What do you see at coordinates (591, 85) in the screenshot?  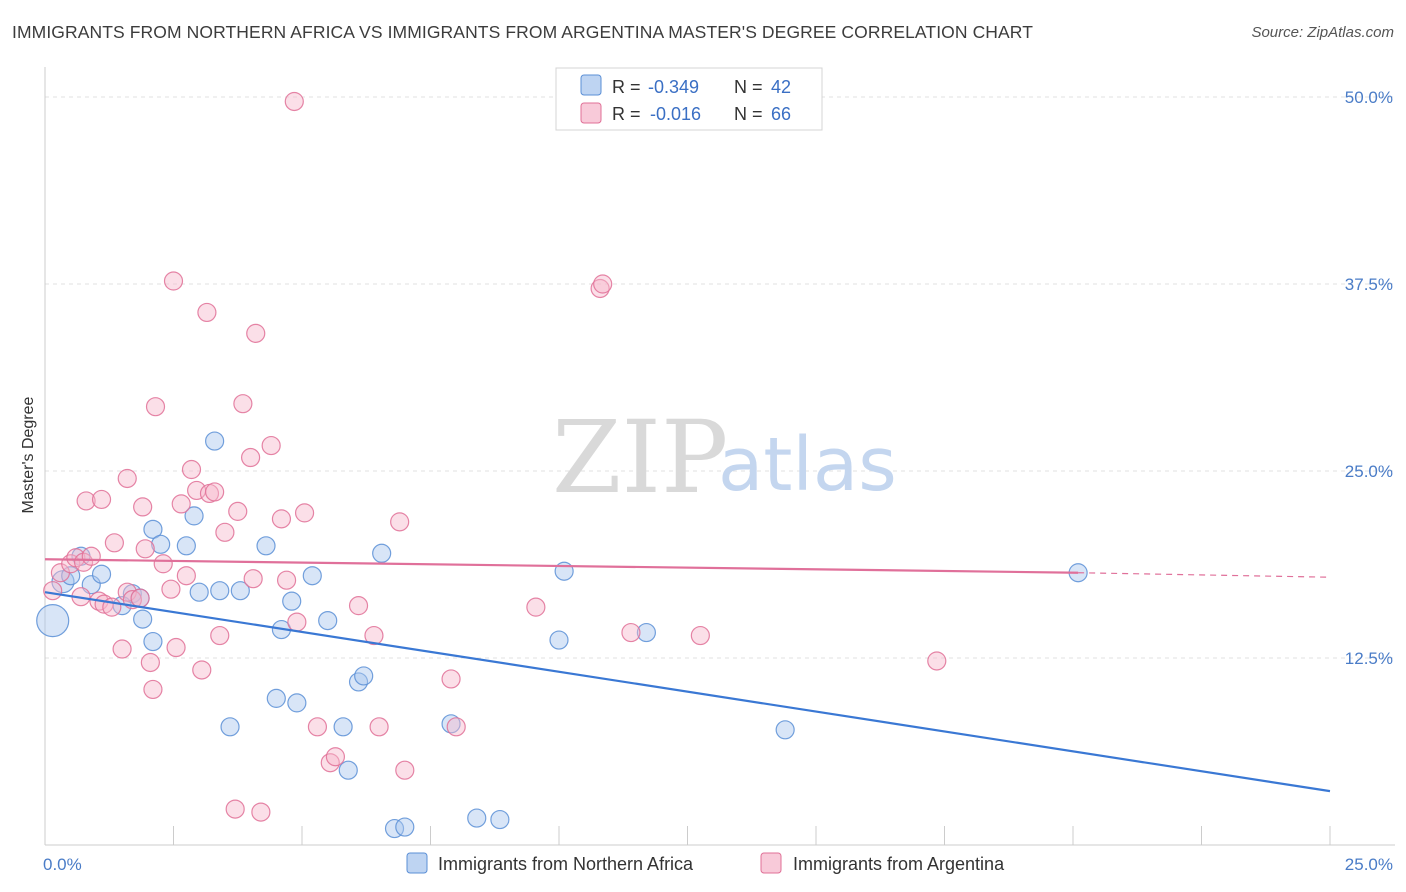 I see `legend-swatch-blue` at bounding box center [591, 85].